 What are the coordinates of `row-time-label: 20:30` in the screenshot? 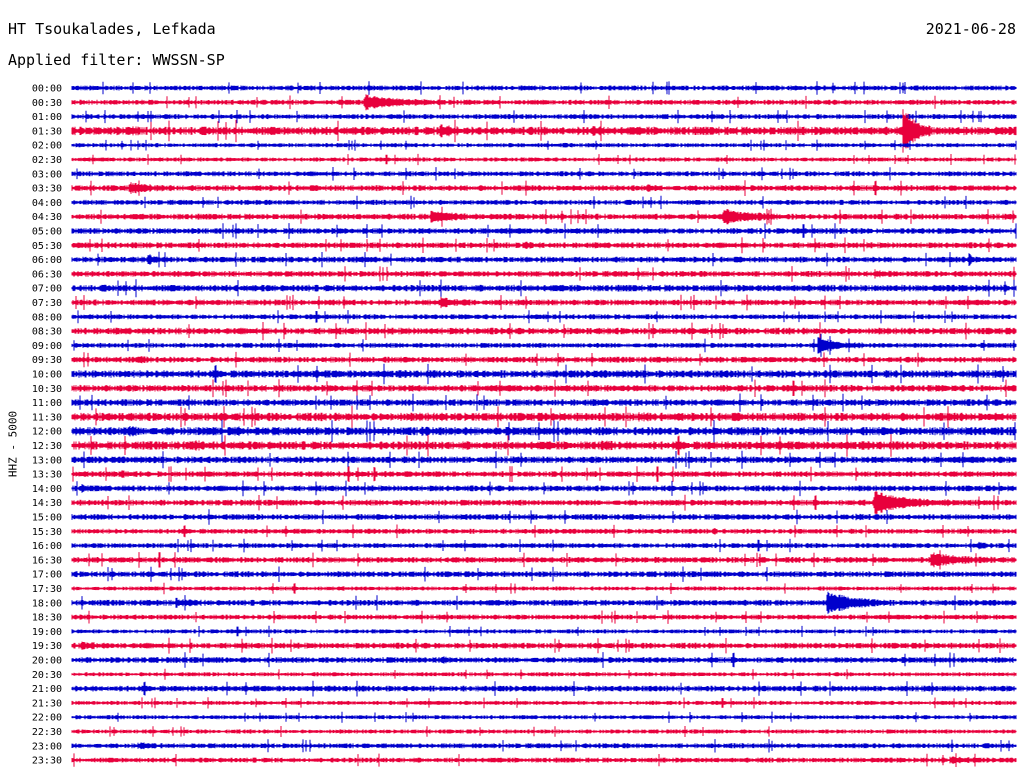 It's located at (47, 675).